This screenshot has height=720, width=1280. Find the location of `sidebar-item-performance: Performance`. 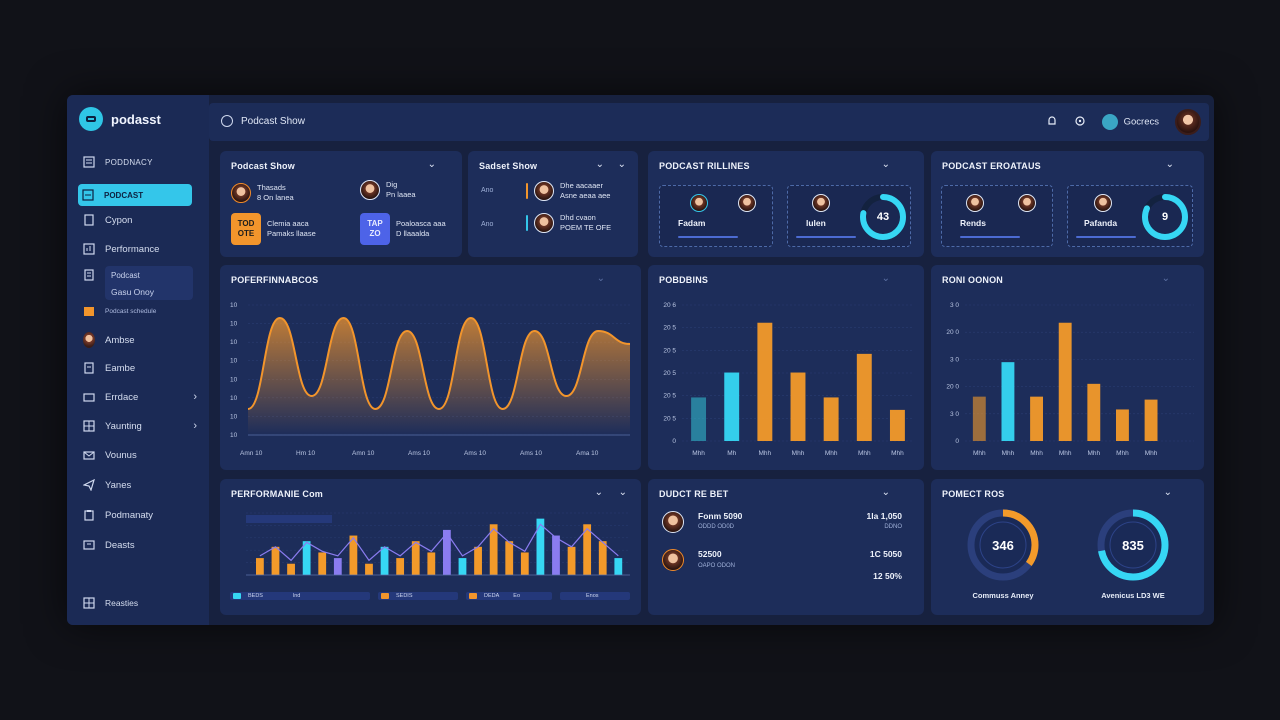

sidebar-item-performance: Performance is located at coordinates (141, 249).